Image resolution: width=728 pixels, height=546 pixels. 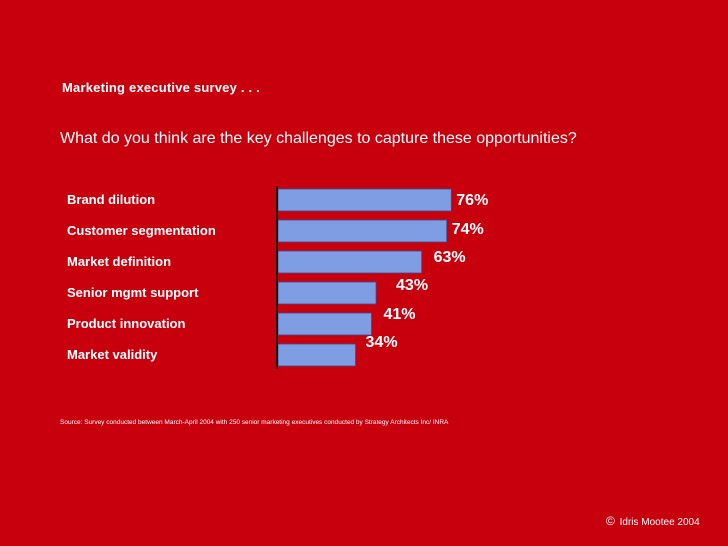 What do you see at coordinates (133, 292) in the screenshot?
I see `category-label: Senior mgmt support` at bounding box center [133, 292].